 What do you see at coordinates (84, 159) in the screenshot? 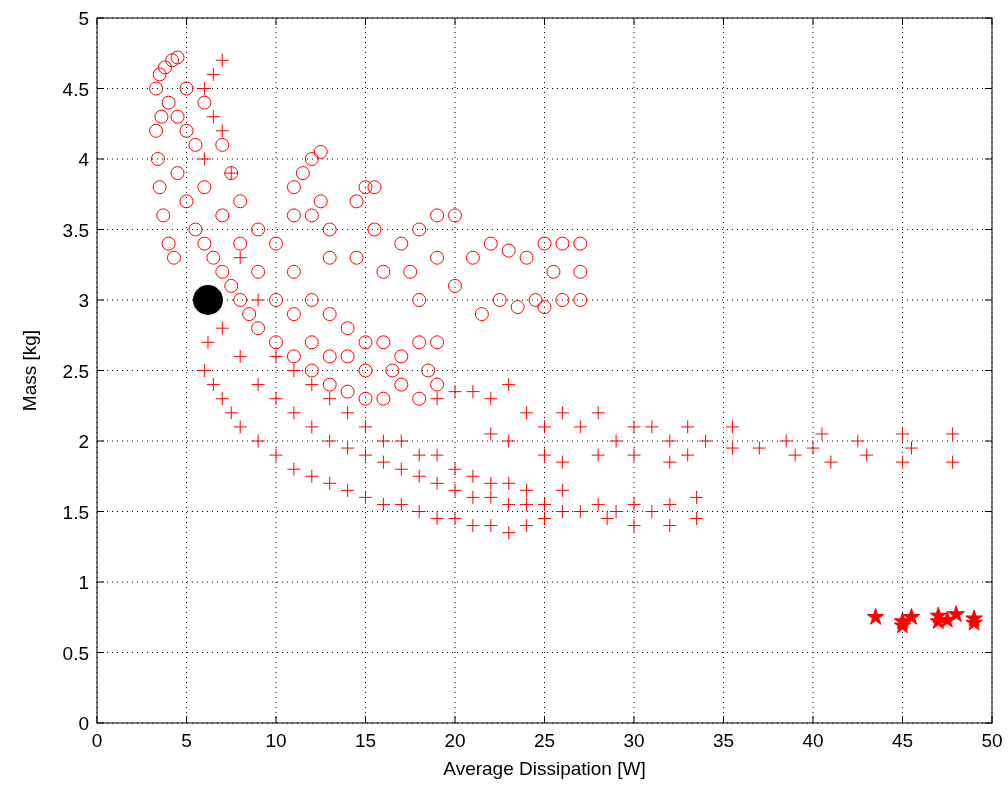
I see `y-tick-label: 4` at bounding box center [84, 159].